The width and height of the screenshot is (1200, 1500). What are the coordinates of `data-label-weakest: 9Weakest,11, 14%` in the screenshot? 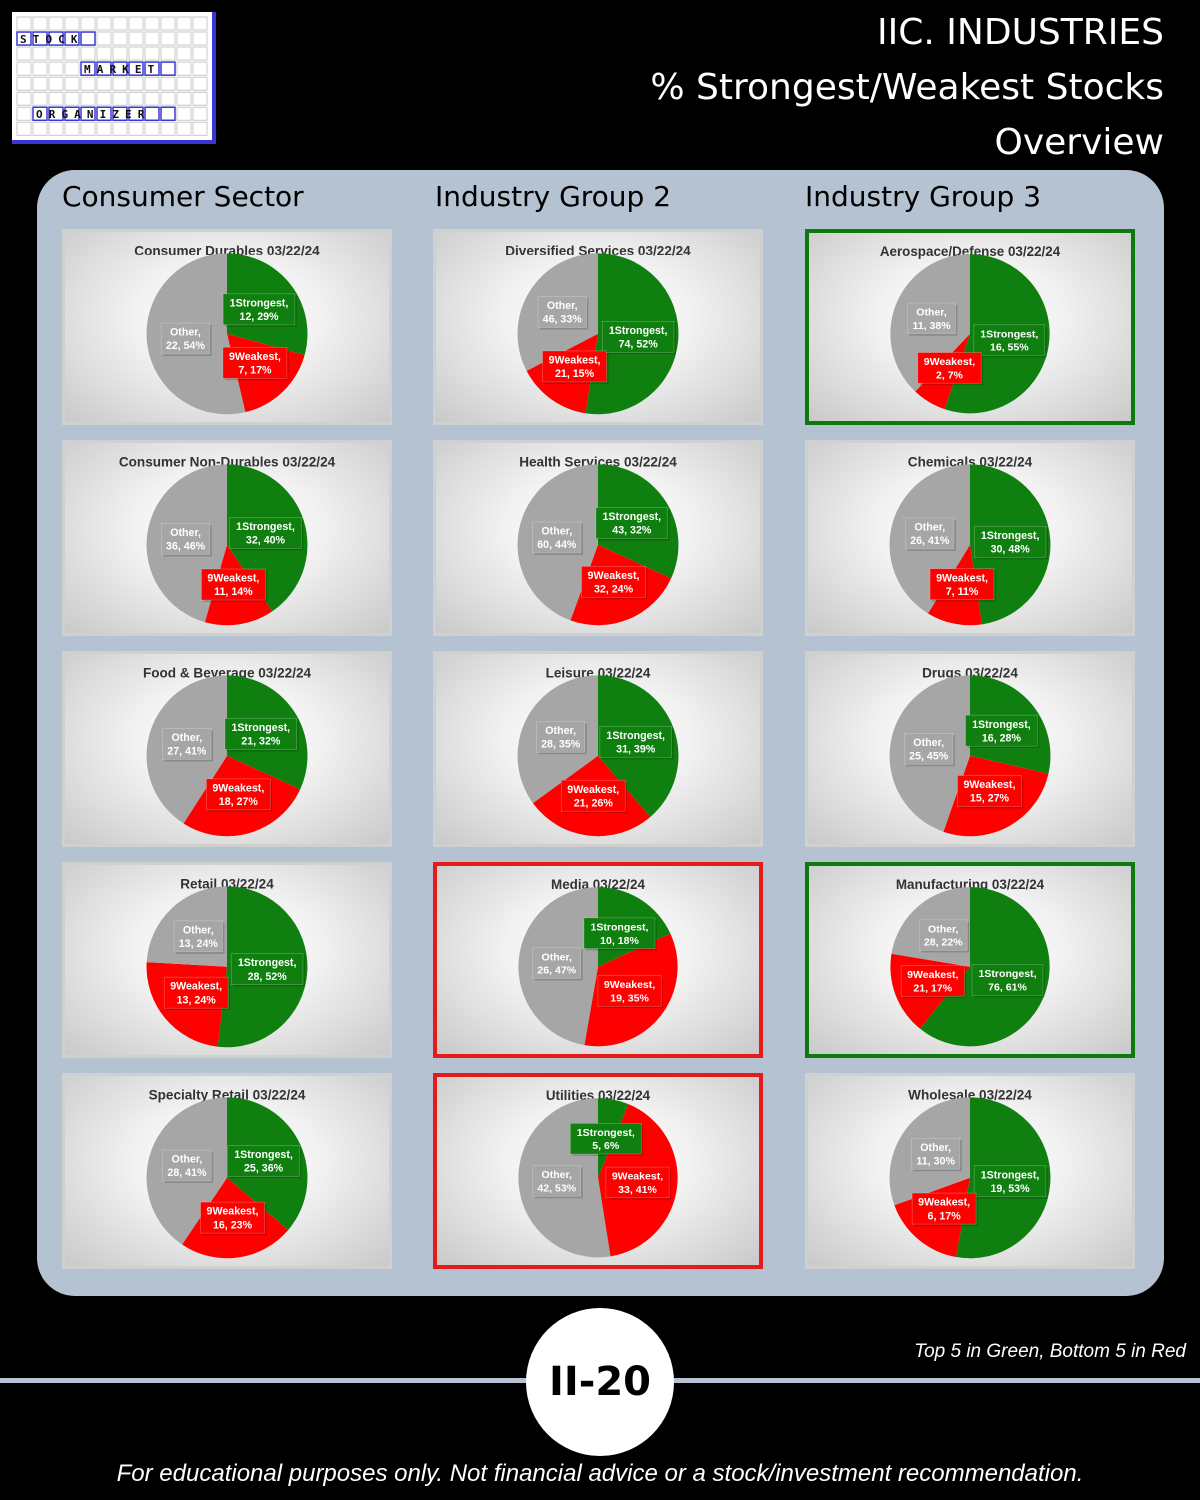 It's located at (234, 585).